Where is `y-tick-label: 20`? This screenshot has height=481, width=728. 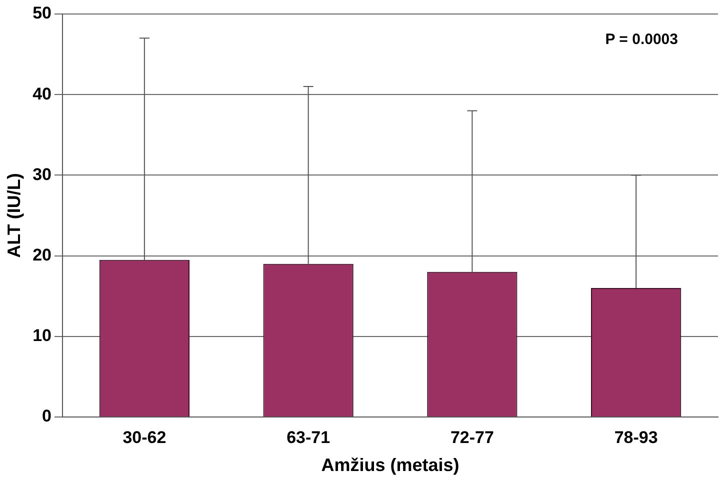
y-tick-label: 20 is located at coordinates (42, 254).